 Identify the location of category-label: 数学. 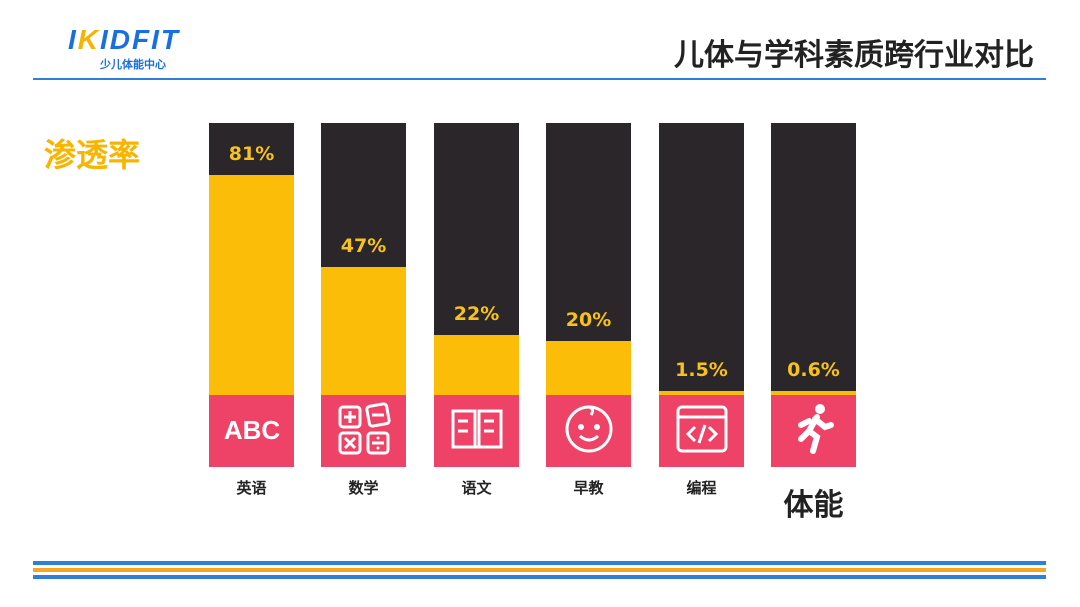
(363, 488).